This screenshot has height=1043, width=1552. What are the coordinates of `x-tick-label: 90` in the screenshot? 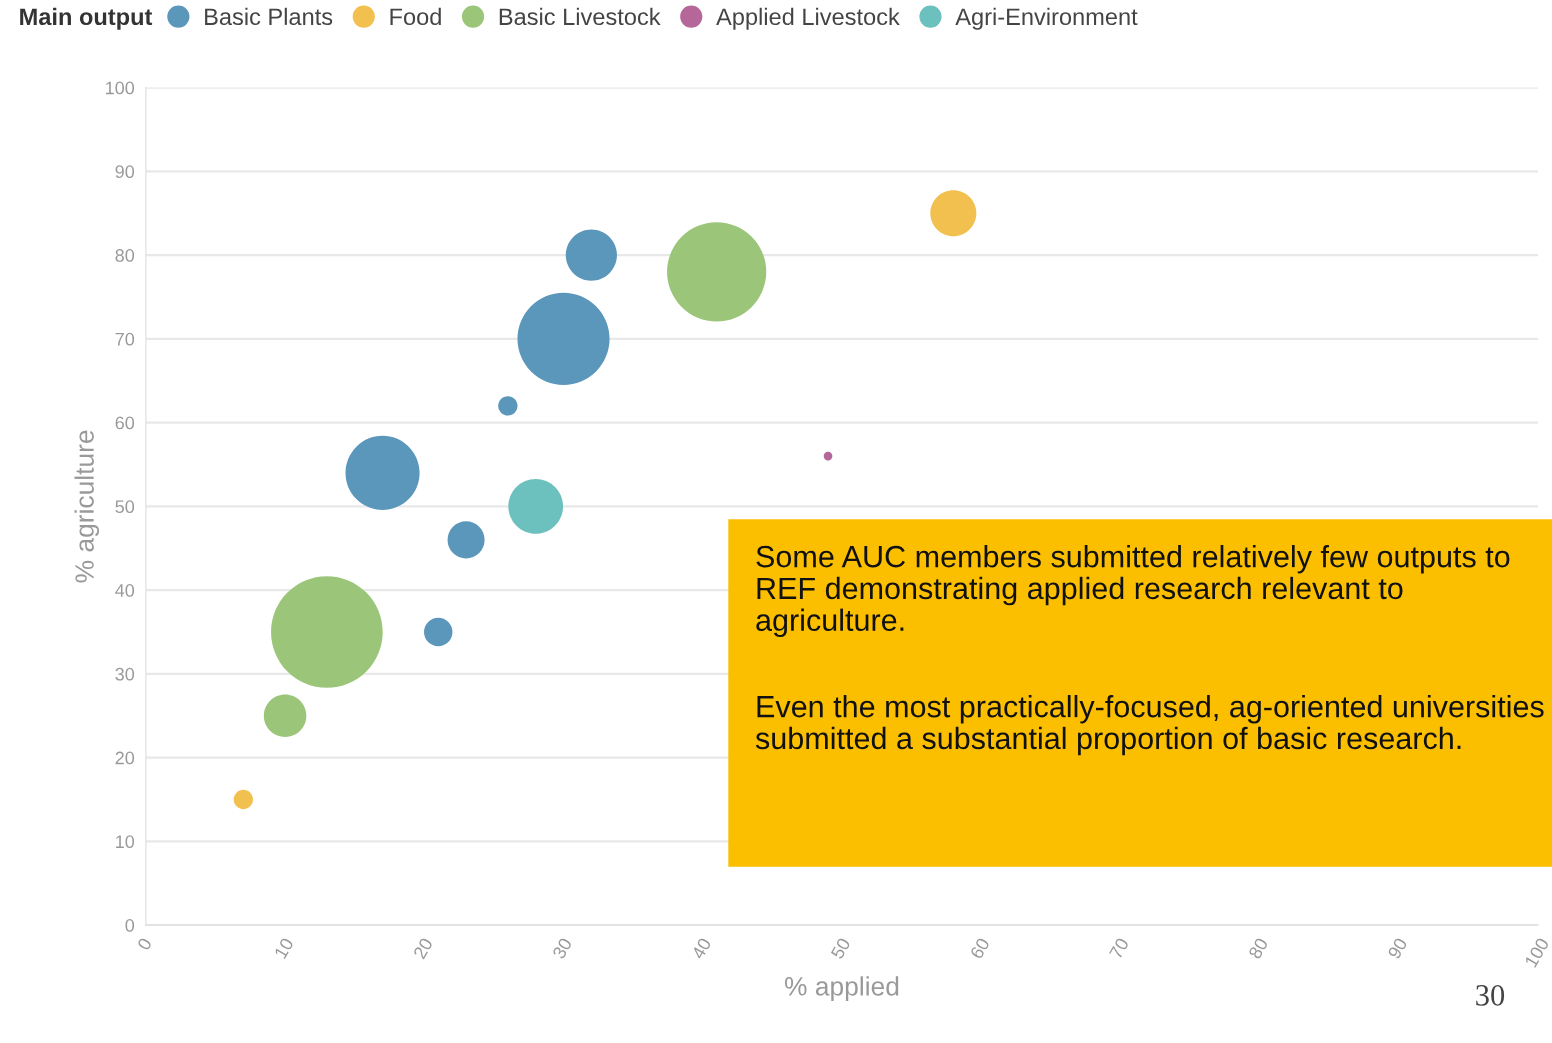 It's located at (1397, 948).